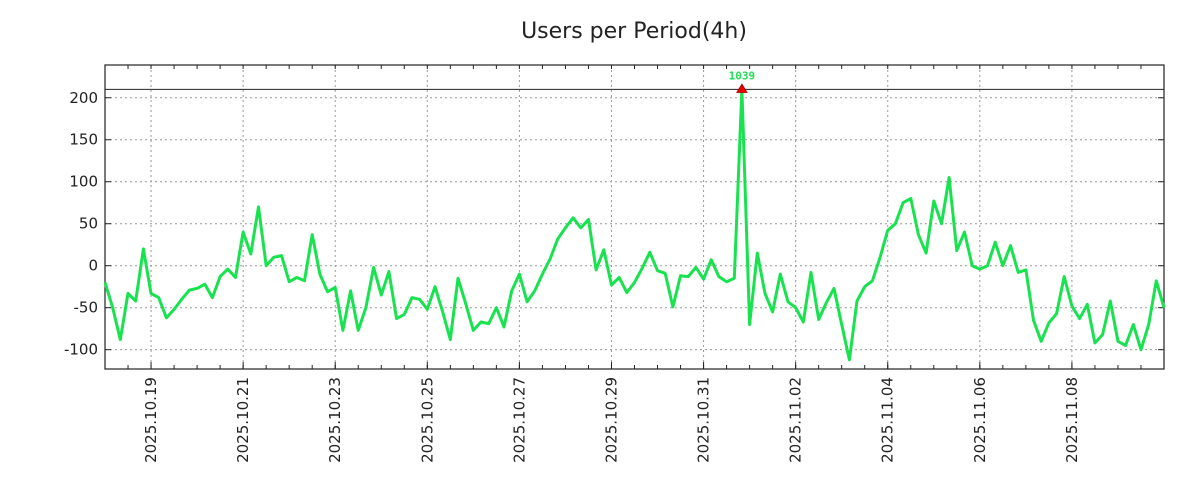  What do you see at coordinates (81, 350) in the screenshot?
I see `y-tick-label: -100` at bounding box center [81, 350].